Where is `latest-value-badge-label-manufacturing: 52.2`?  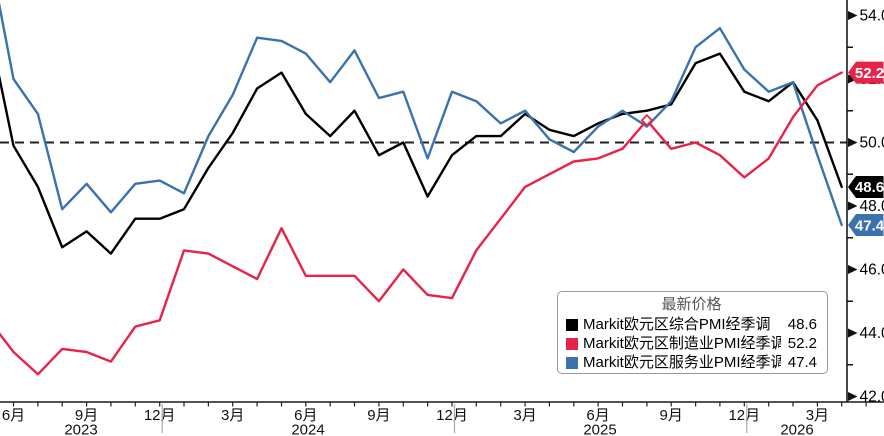
latest-value-badge-label-manufacturing: 52.2 is located at coordinates (869, 73).